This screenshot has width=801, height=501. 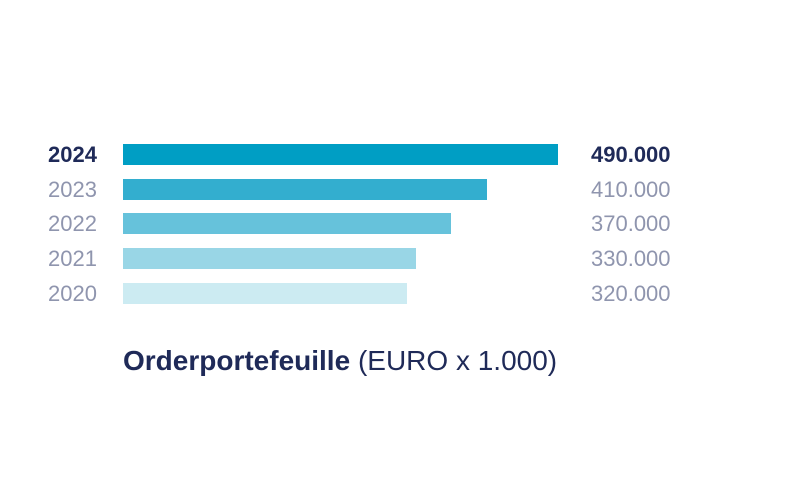 I want to click on value-label-2020: 320.000, so click(x=631, y=293).